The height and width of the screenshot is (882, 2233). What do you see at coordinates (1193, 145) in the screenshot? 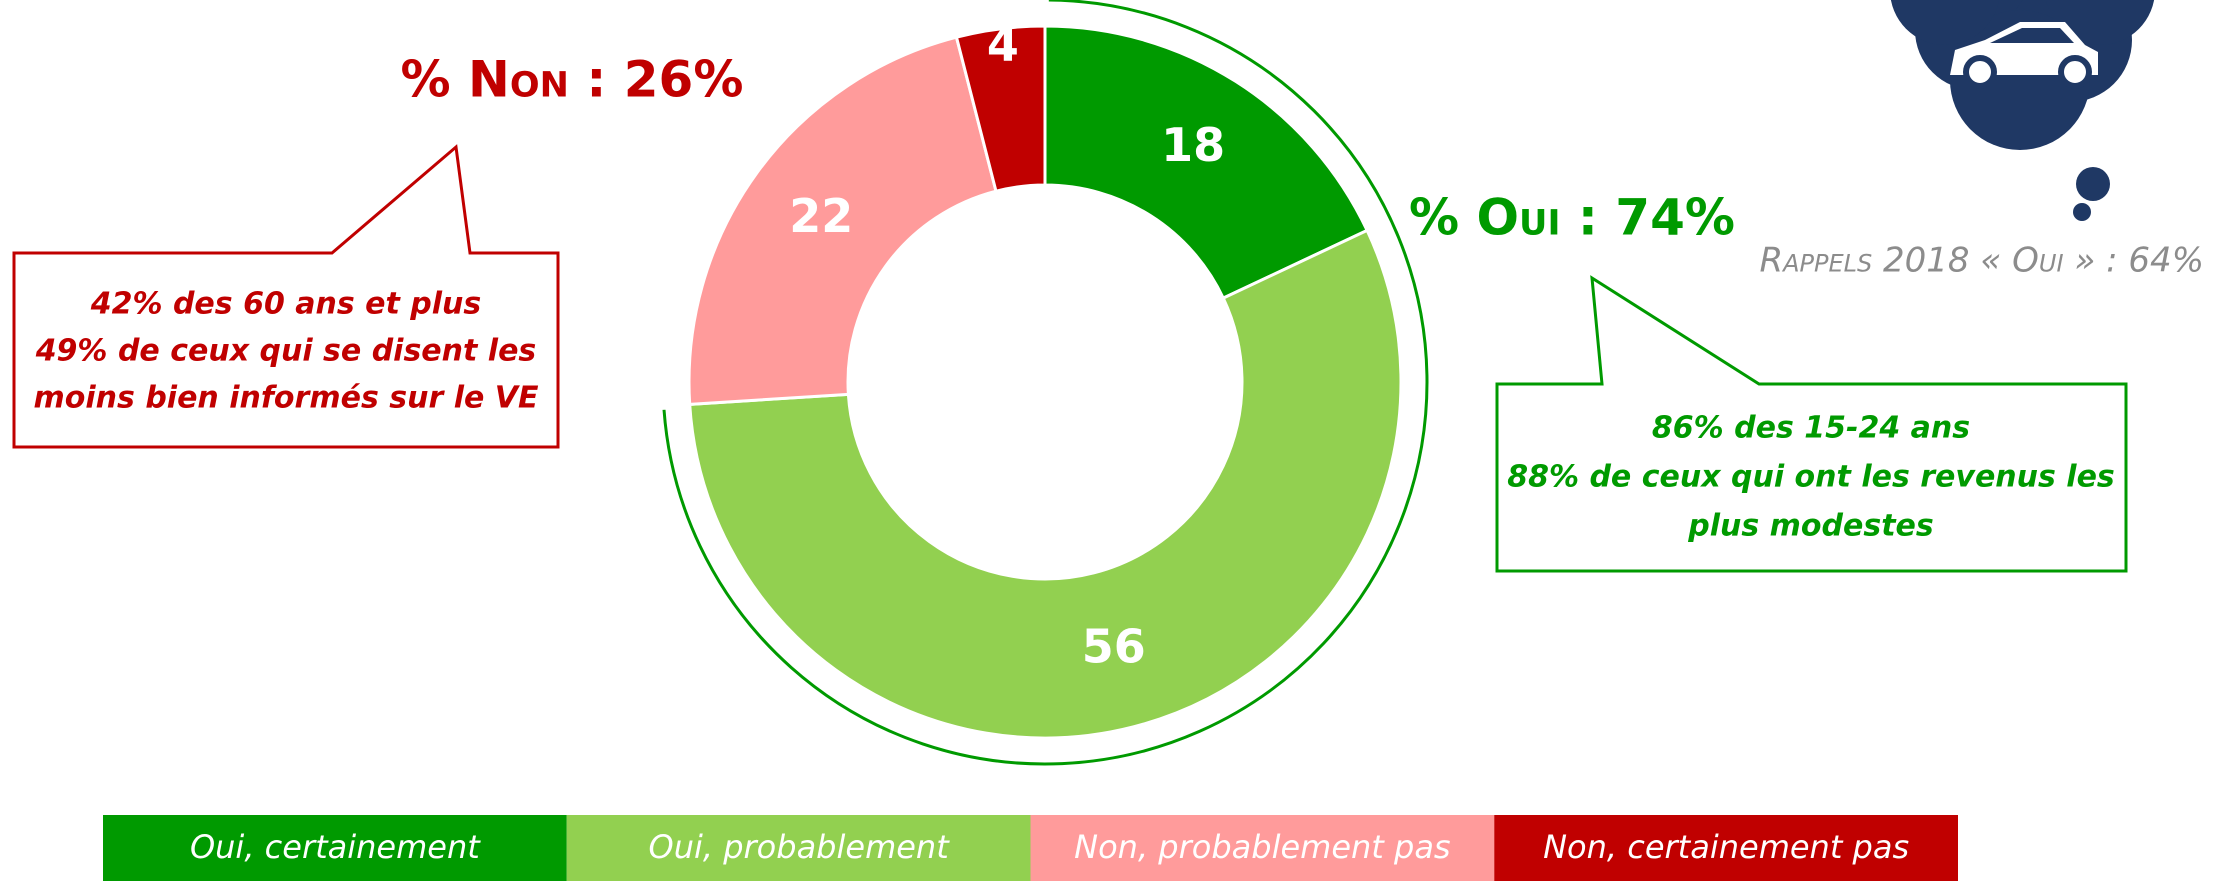
I see `data-label: 18` at bounding box center [1193, 145].